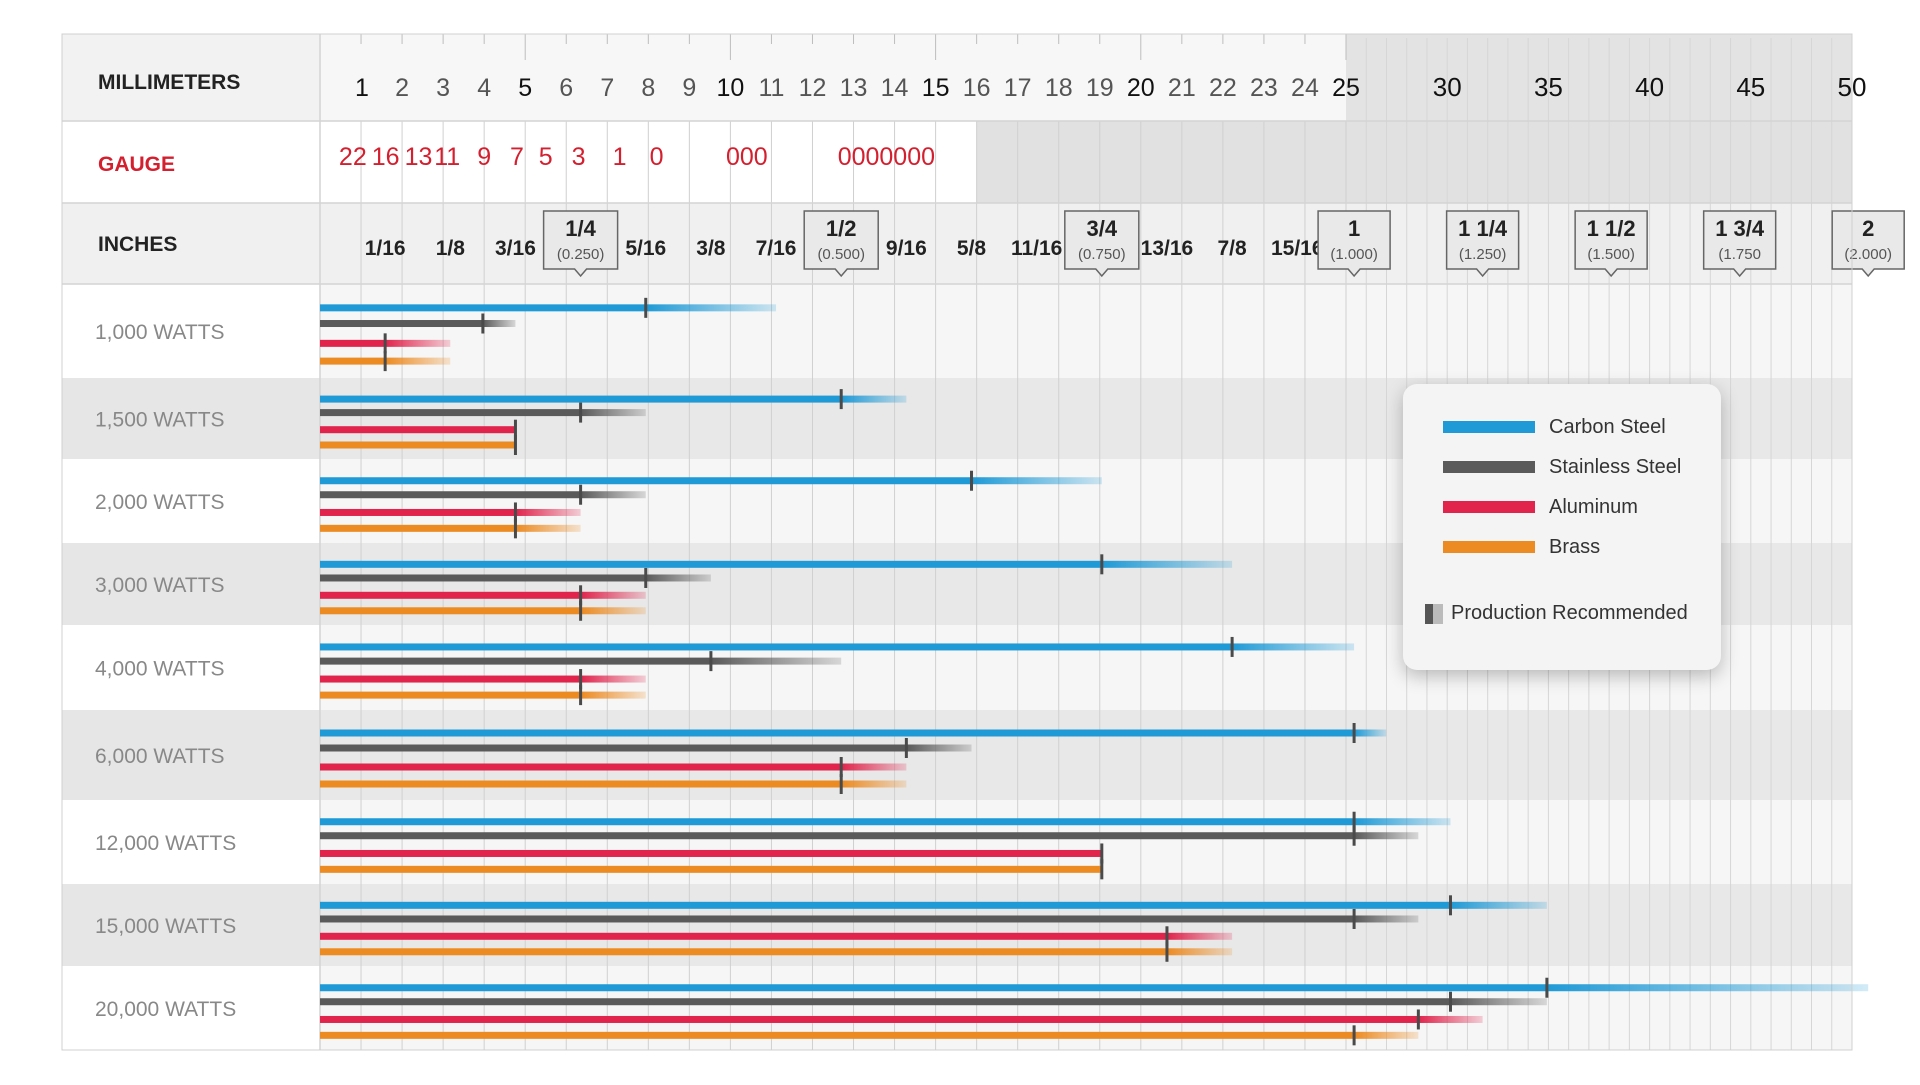 This screenshot has width=1920, height=1085. Describe the element at coordinates (386, 157) in the screenshot. I see `gauge-tick-label: 16` at that location.